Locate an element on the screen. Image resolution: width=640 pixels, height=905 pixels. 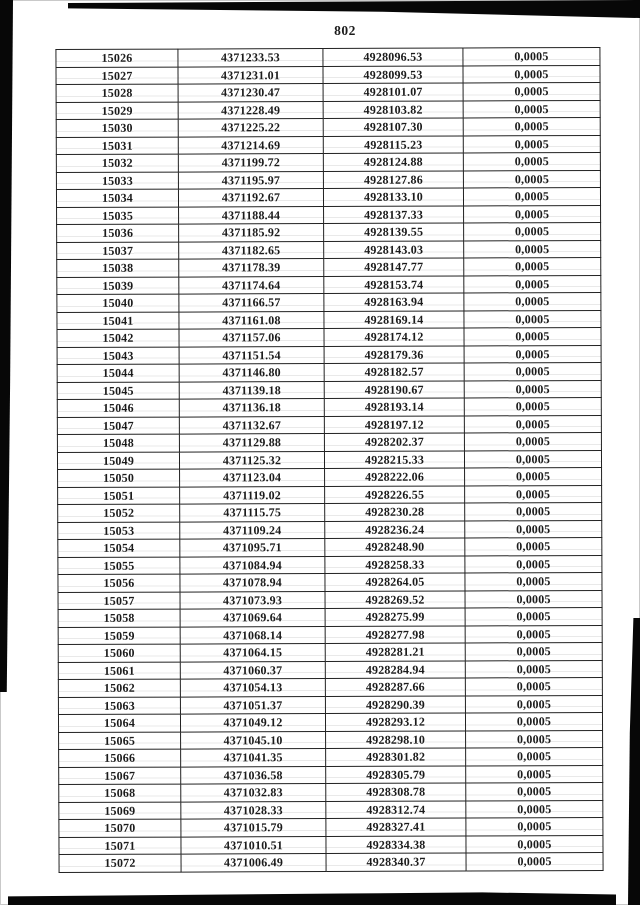
table-row: 15065 4371045.10 4928298.10 0,0005 is located at coordinates (330, 739).